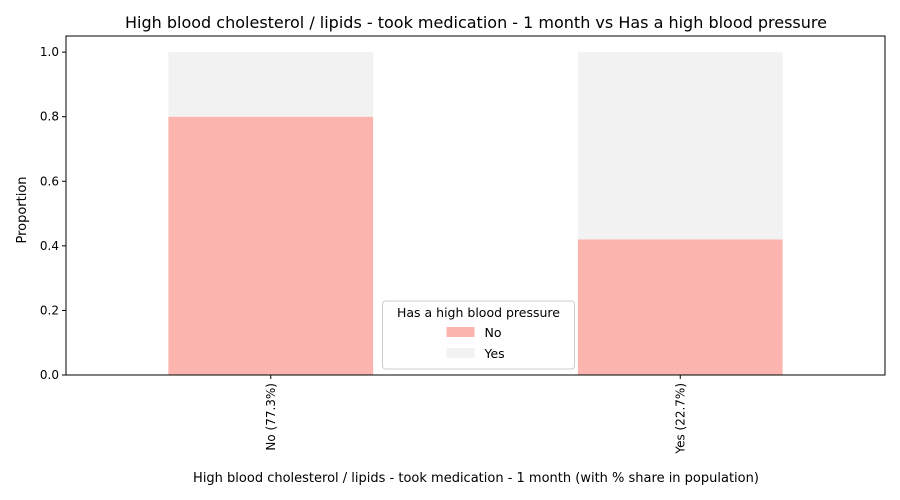 This screenshot has width=900, height=500. I want to click on legend-swatch-no, so click(460, 332).